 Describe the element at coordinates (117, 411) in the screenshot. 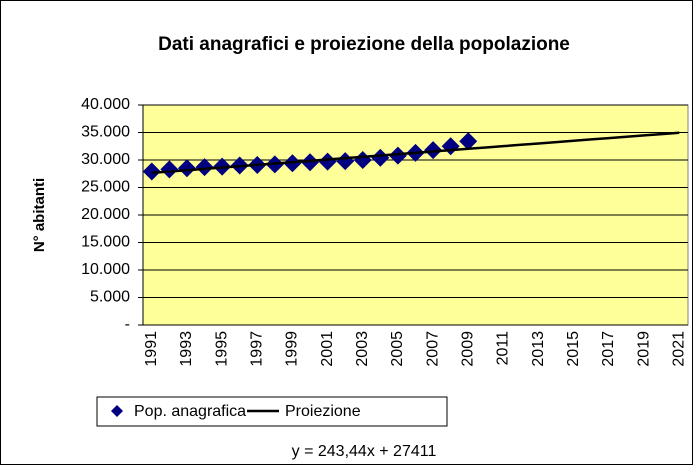

I see `legend-symbol` at that location.